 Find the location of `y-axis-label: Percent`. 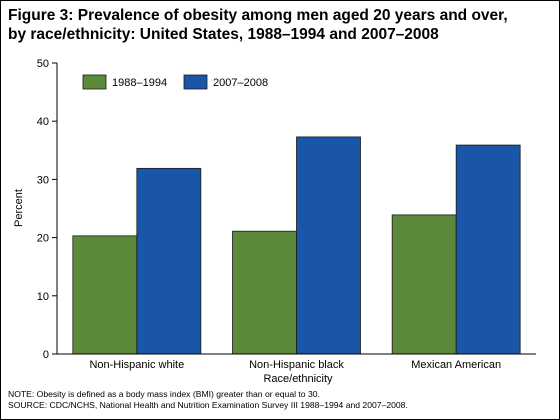

y-axis-label: Percent is located at coordinates (19, 208).